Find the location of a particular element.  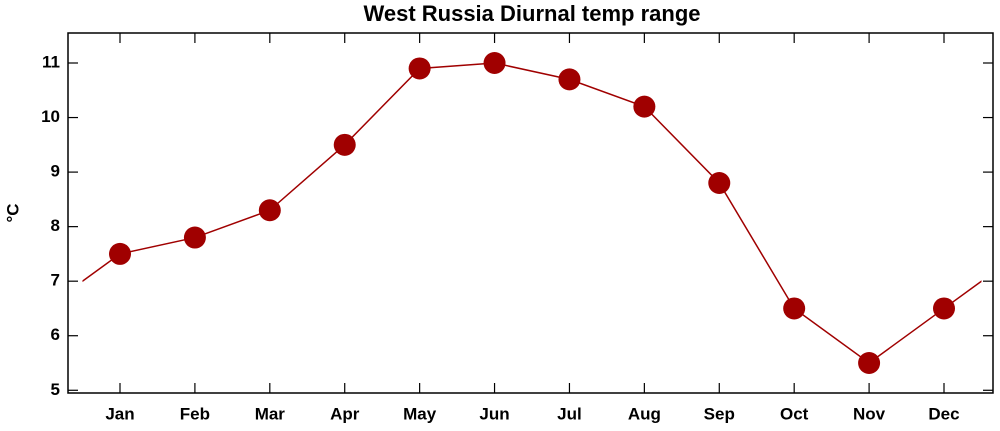

y-tick-label: 5 is located at coordinates (55, 389).